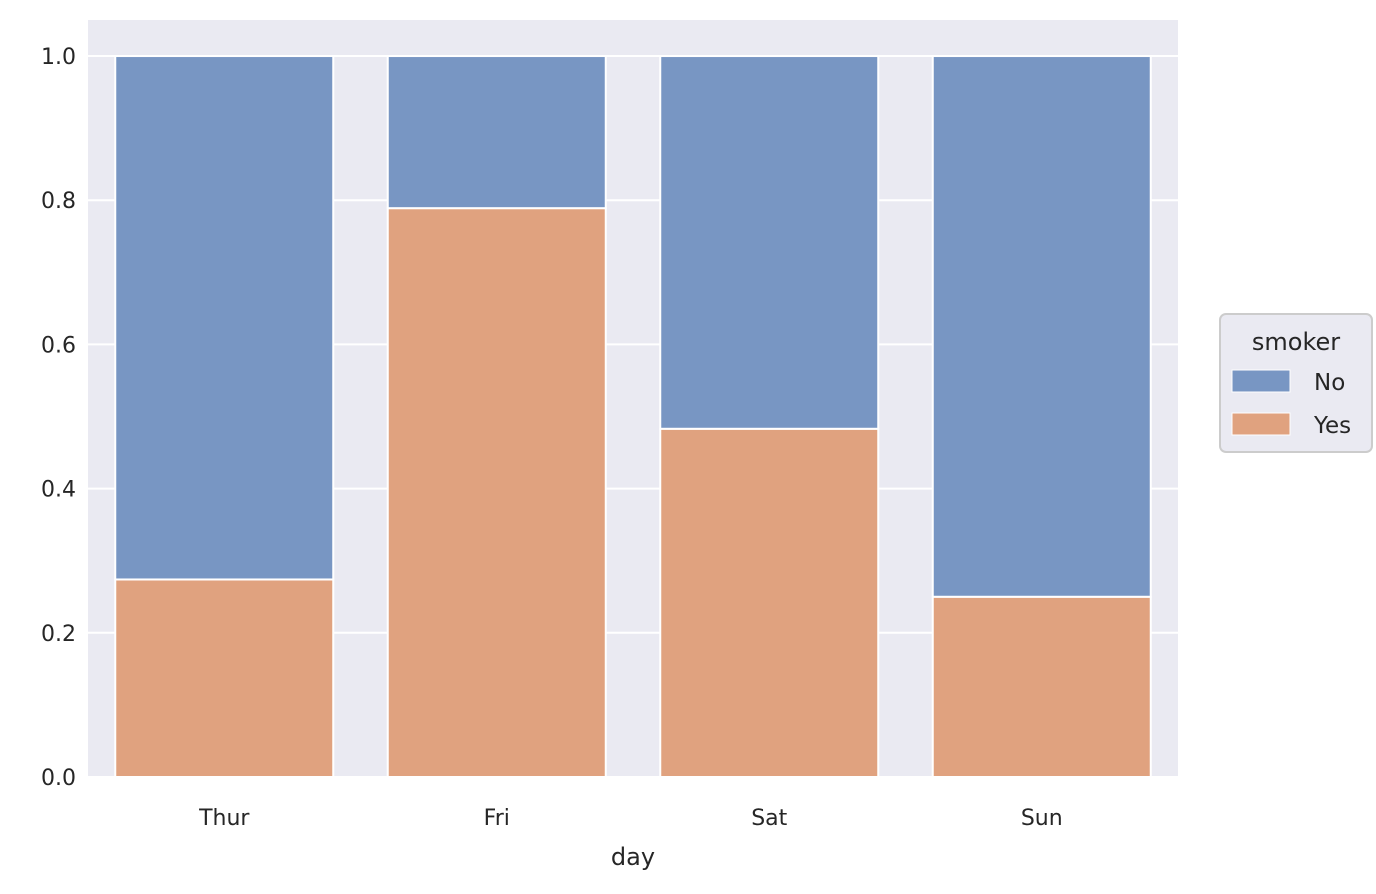 The image size is (1376, 894). I want to click on bar-yes-thur, so click(224, 678).